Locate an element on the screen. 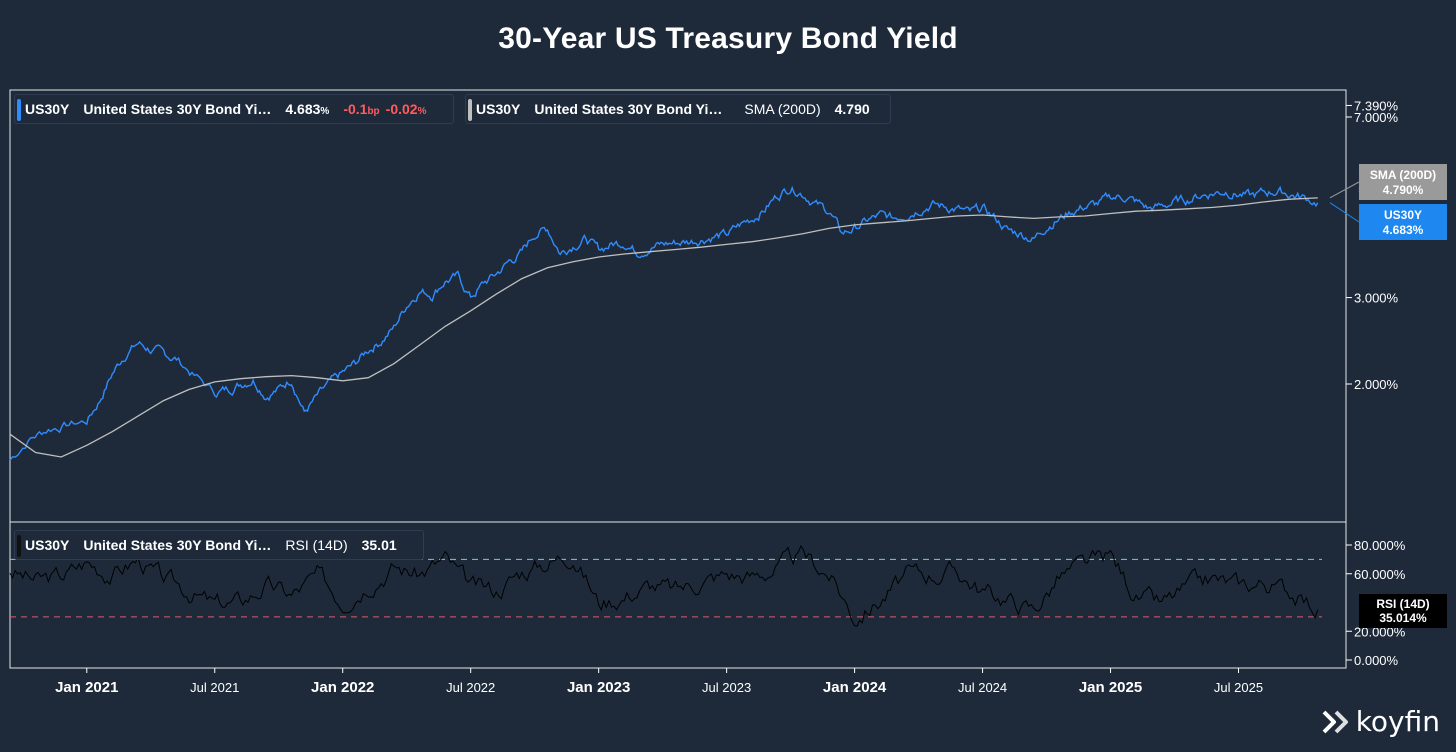 This screenshot has height=752, width=1456. sma-flag-value: 4.790% is located at coordinates (1403, 190).